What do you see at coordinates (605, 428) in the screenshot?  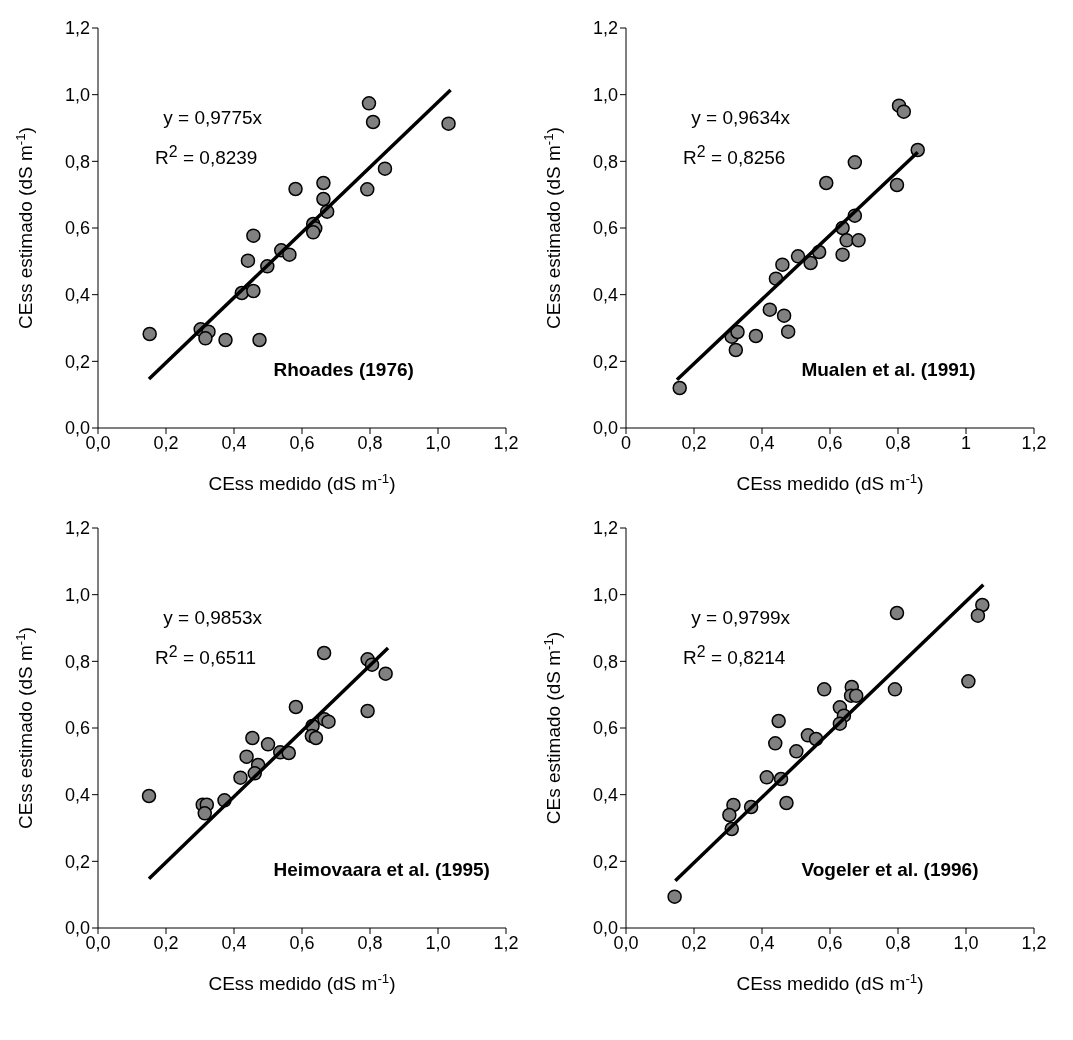 I see `y-tick-label: 0,0` at bounding box center [605, 428].